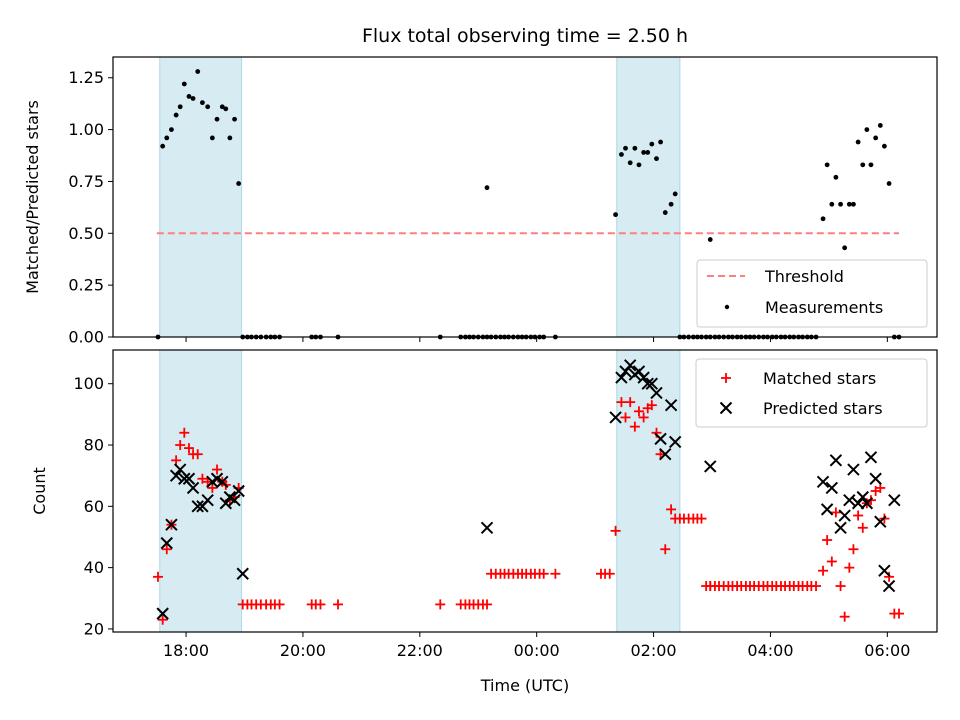 This screenshot has height=720, width=960. What do you see at coordinates (303, 650) in the screenshot?
I see `bottom-xtick-label: 20:00` at bounding box center [303, 650].